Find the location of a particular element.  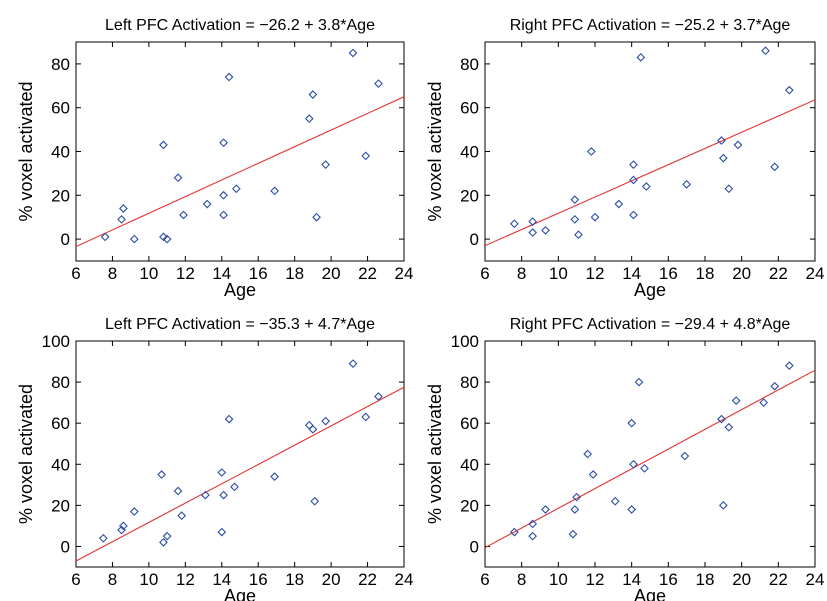

x-tick-label: 8 is located at coordinates (521, 273).